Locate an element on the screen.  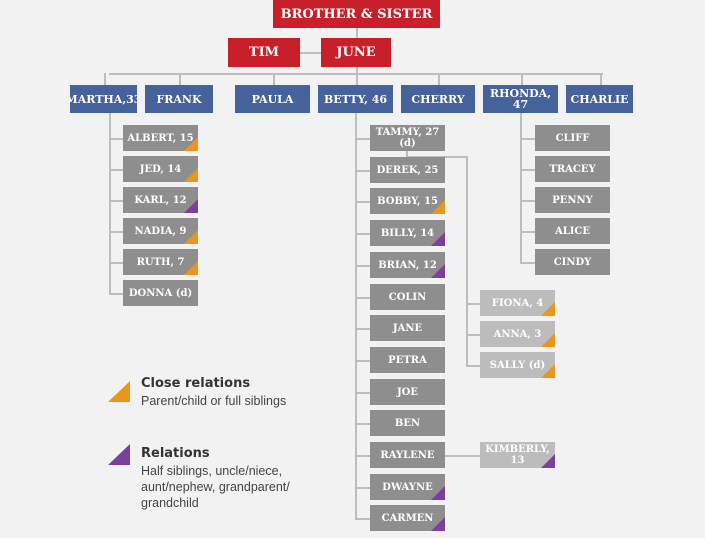
person-name: BRIAN, 12 is located at coordinates (407, 265).